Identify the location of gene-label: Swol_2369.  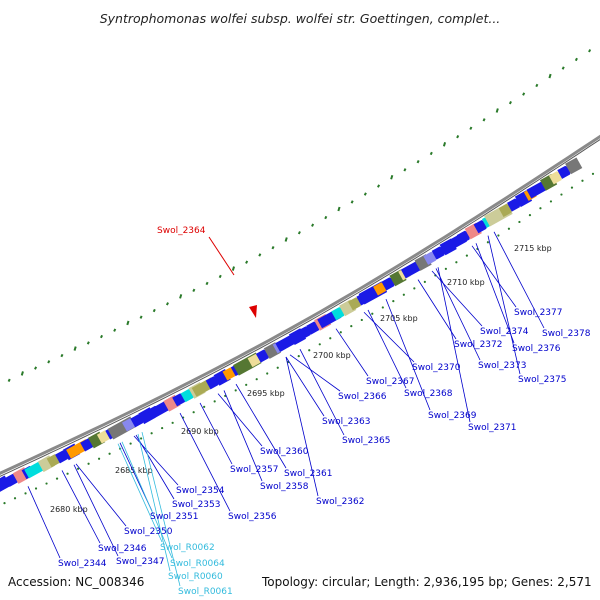
(452, 416).